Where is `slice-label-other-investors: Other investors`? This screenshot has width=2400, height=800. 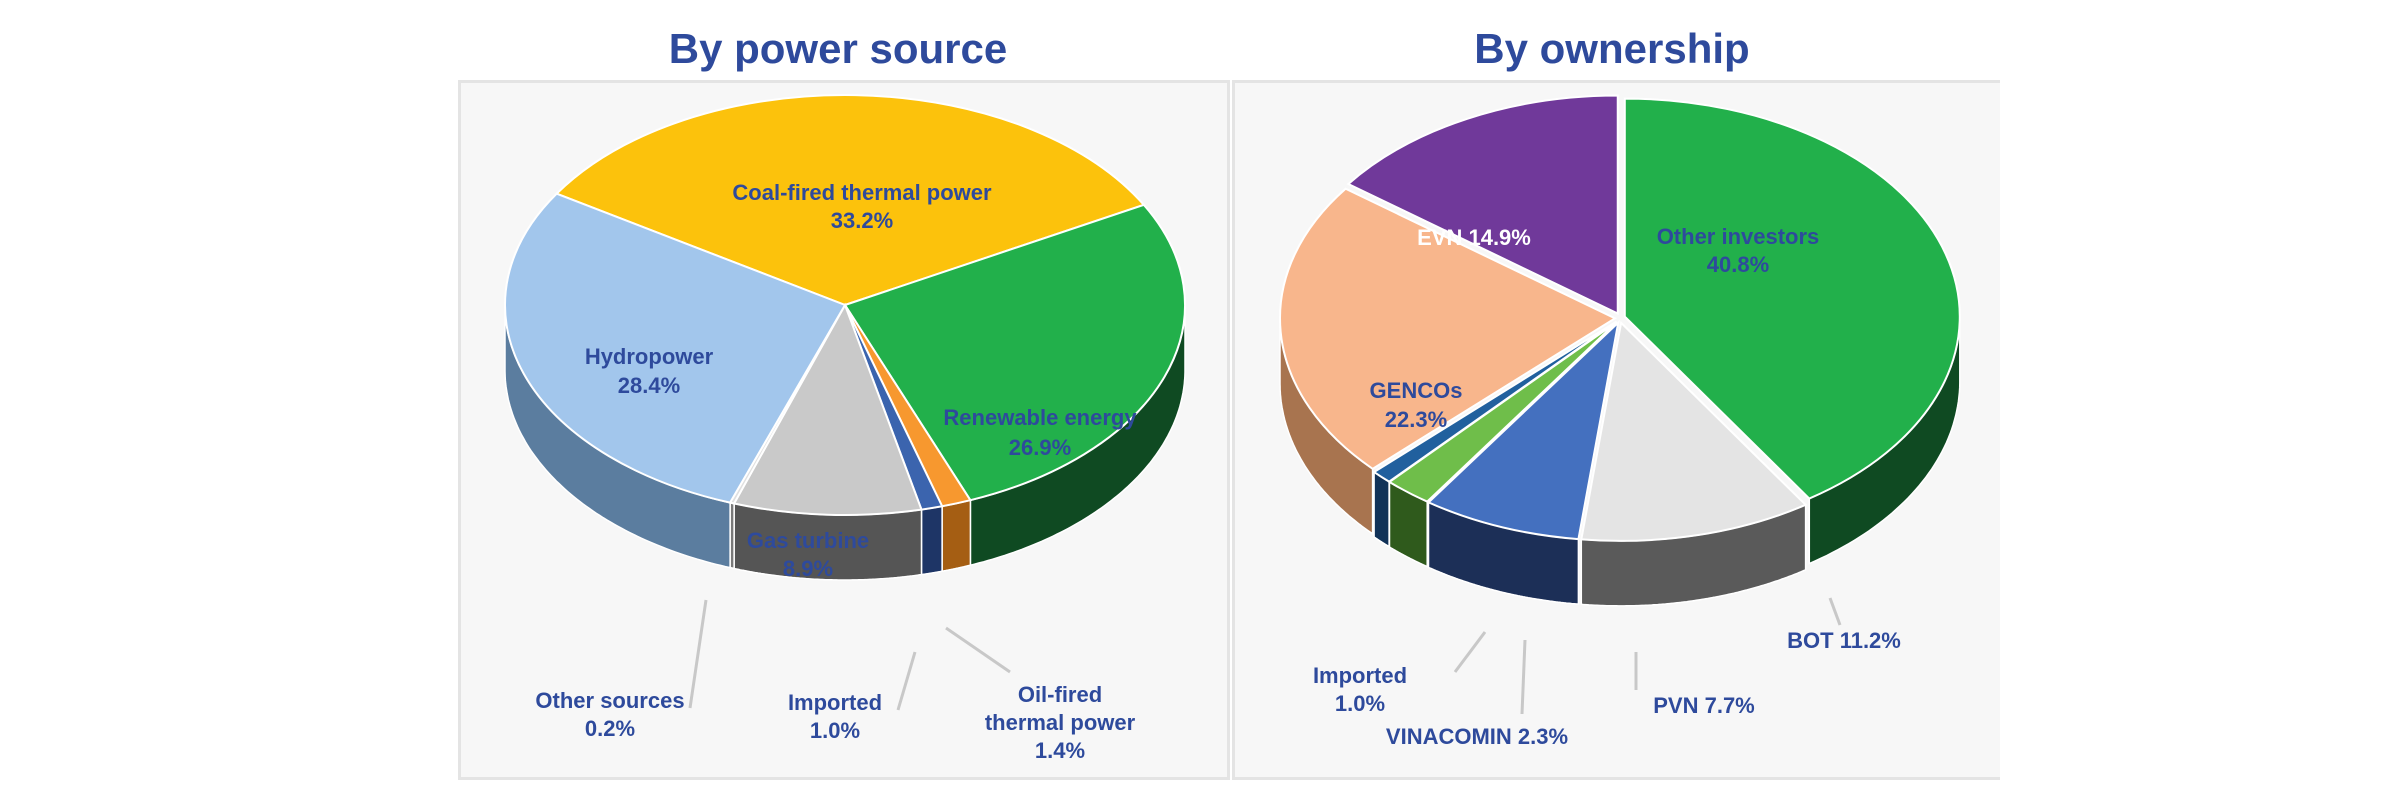
slice-label-other-investors: Other investors is located at coordinates (1738, 236).